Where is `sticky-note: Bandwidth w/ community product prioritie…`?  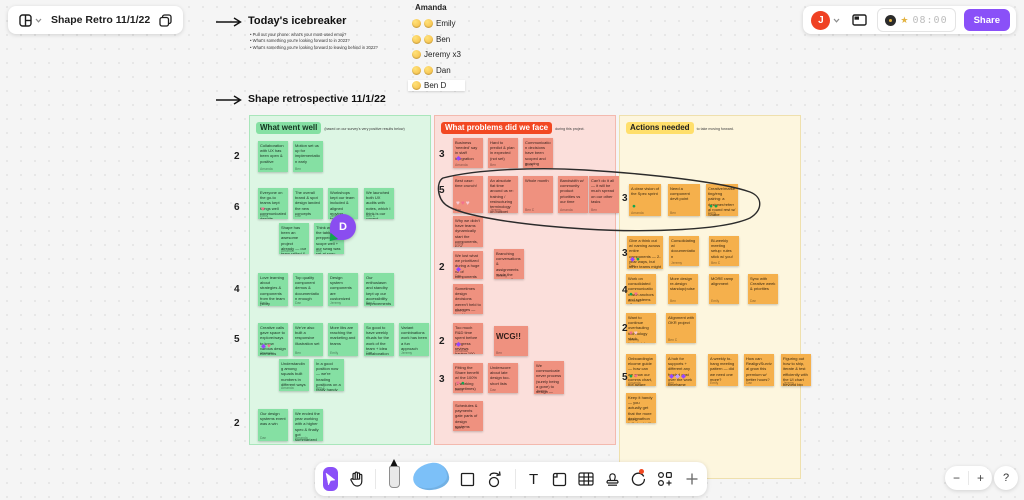
sticky-note: Bandwidth w/ community product prioritie… is located at coordinates (573, 194).